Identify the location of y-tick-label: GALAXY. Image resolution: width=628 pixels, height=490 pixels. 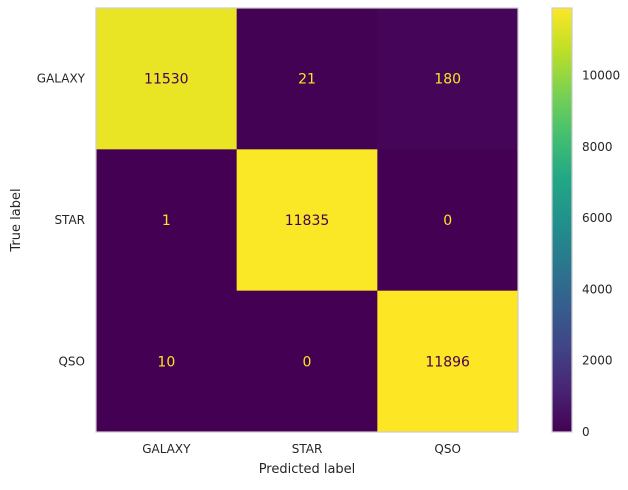
(61, 79).